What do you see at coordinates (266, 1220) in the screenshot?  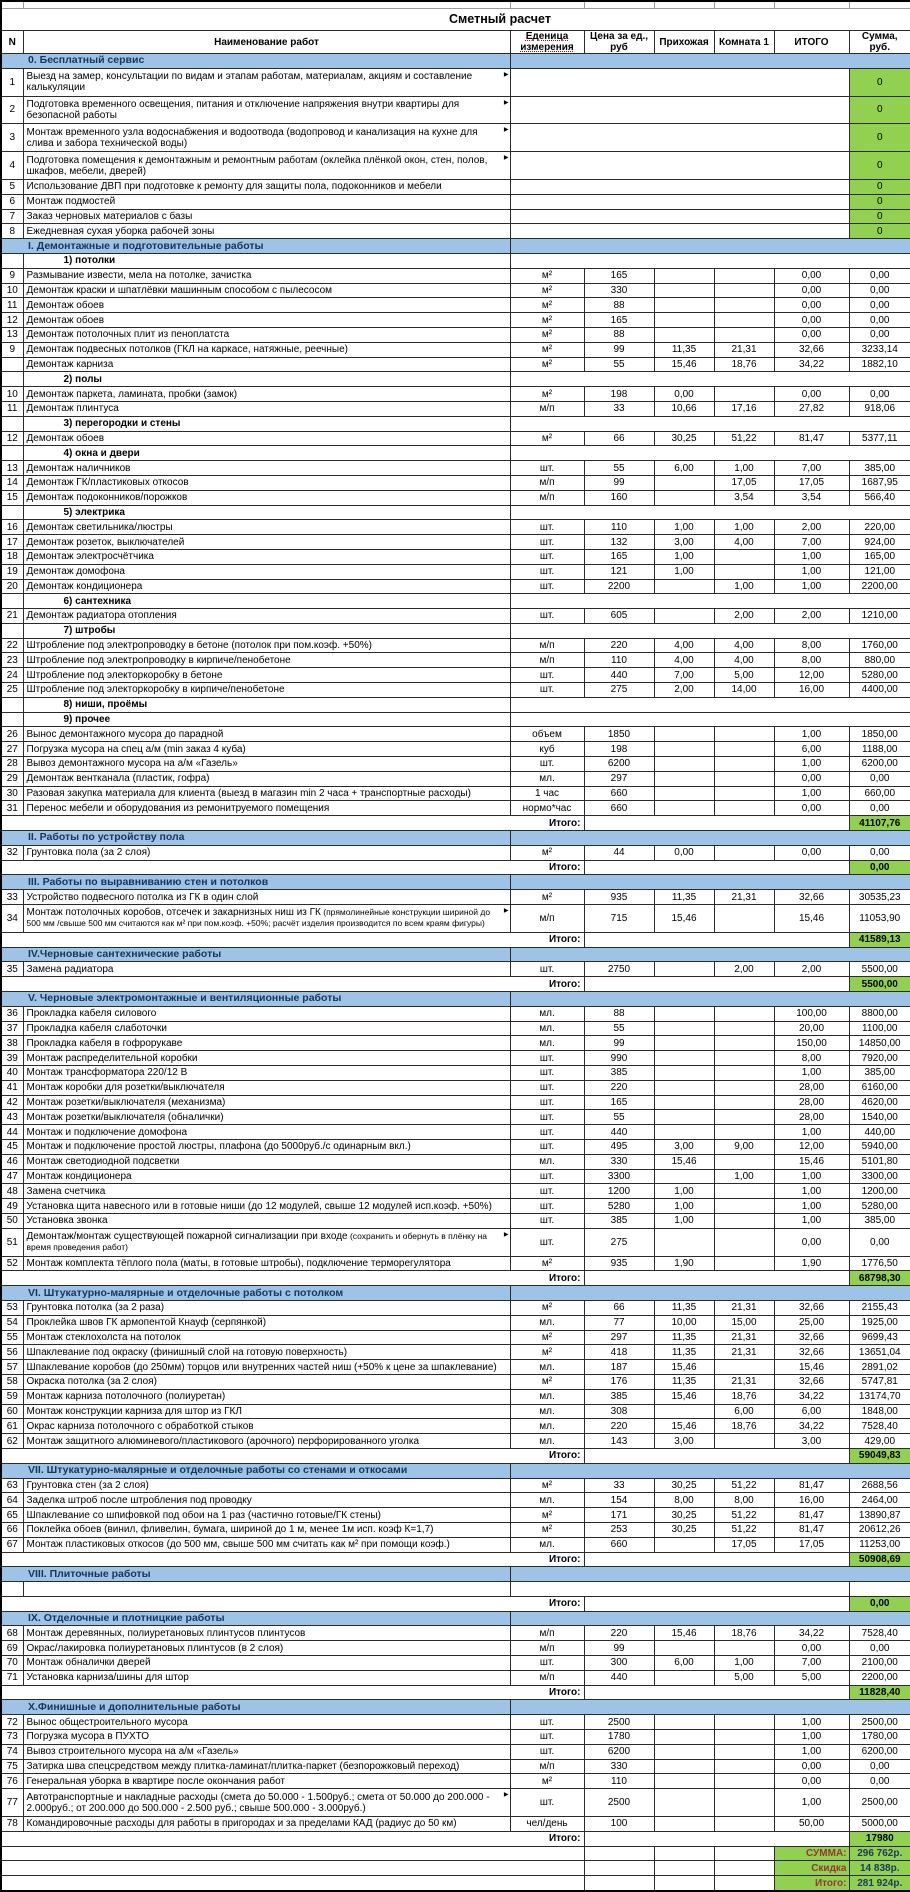 I see `work-name-cell: Установка звонка` at bounding box center [266, 1220].